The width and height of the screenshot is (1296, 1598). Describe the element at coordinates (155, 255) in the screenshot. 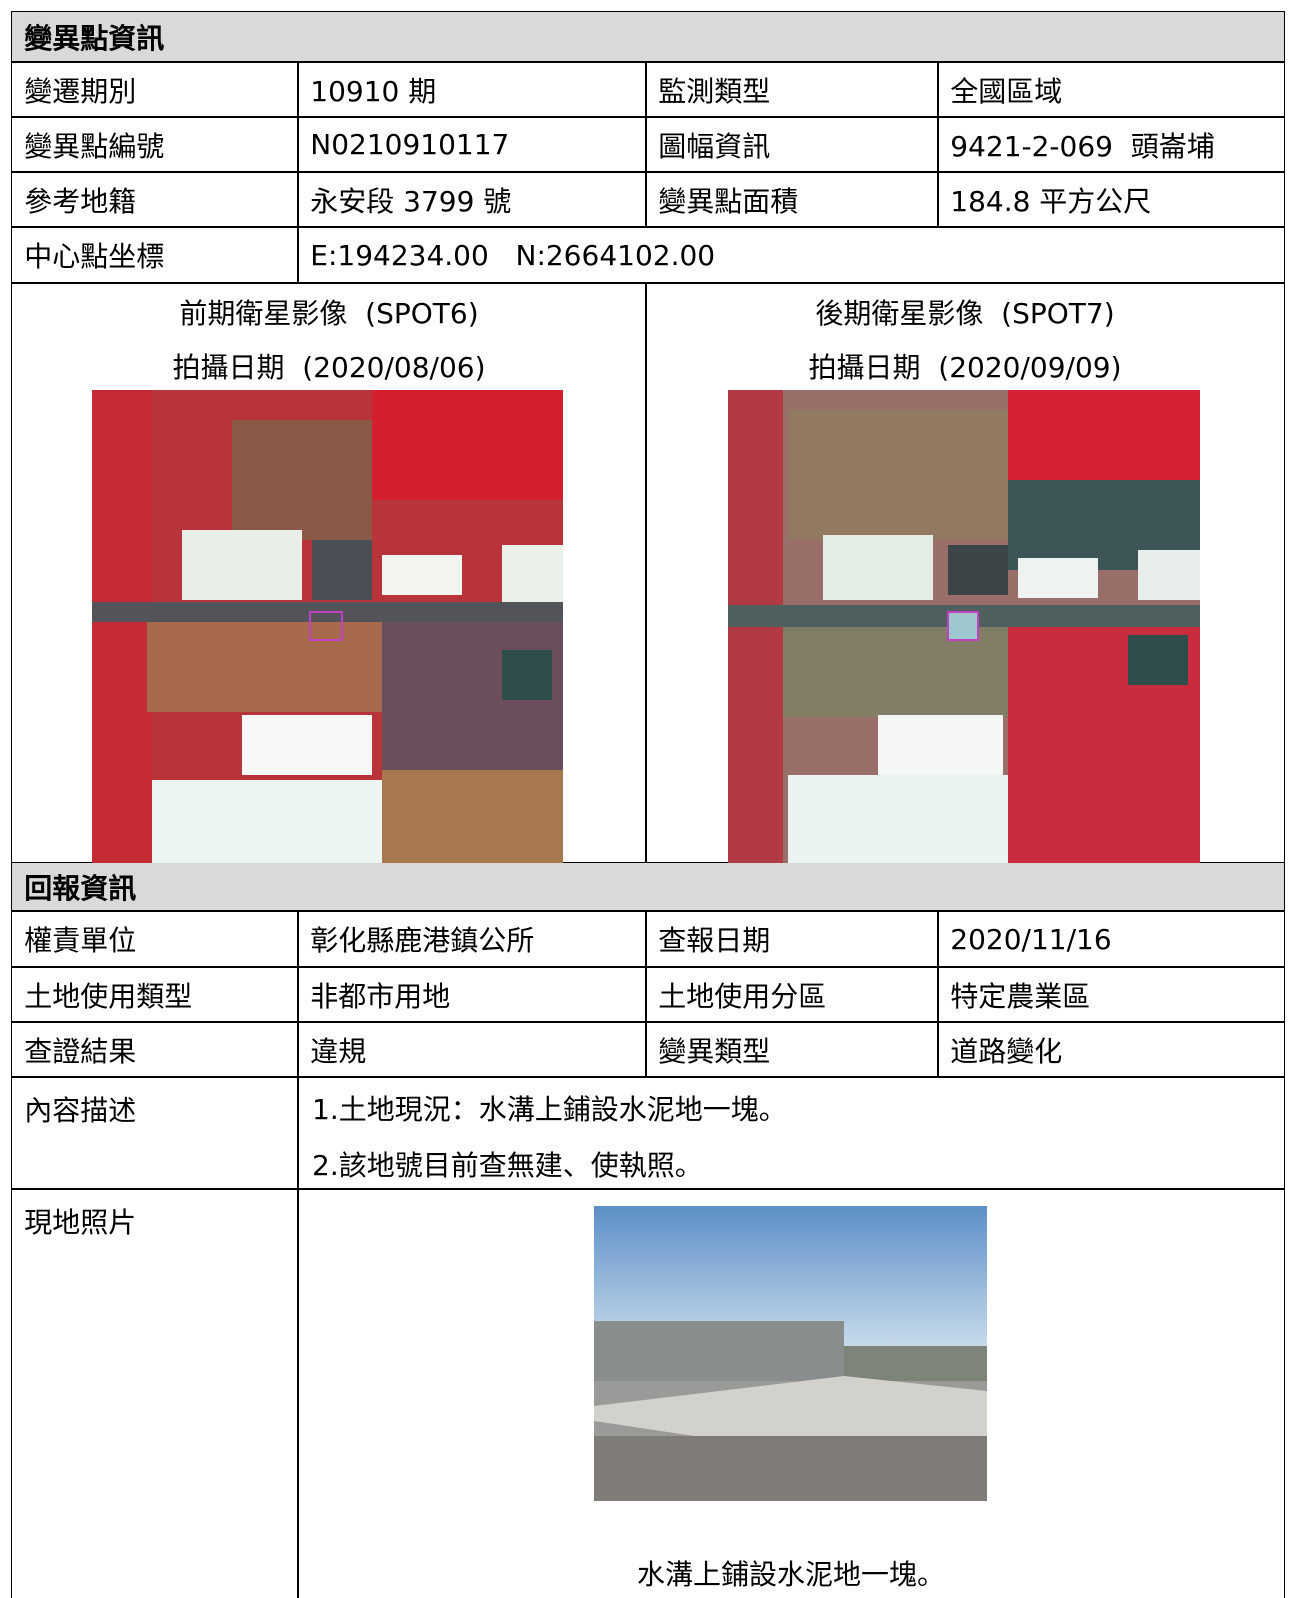

I see `cell-label: 中心點坐標` at that location.